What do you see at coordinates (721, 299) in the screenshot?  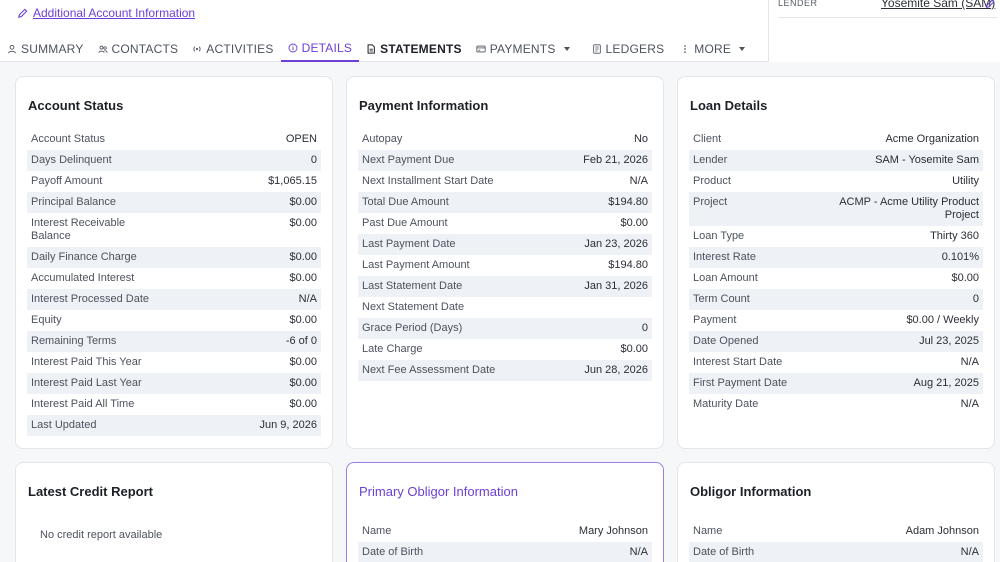 I see `detail-label: Term Count` at bounding box center [721, 299].